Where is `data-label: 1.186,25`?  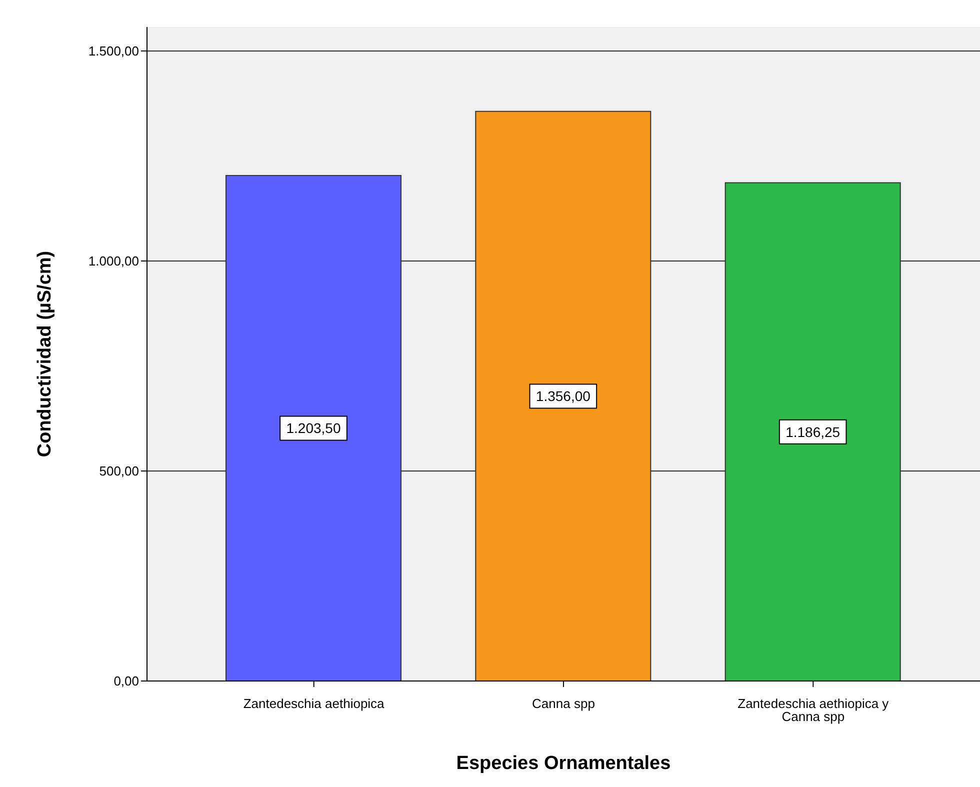 data-label: 1.186,25 is located at coordinates (813, 432).